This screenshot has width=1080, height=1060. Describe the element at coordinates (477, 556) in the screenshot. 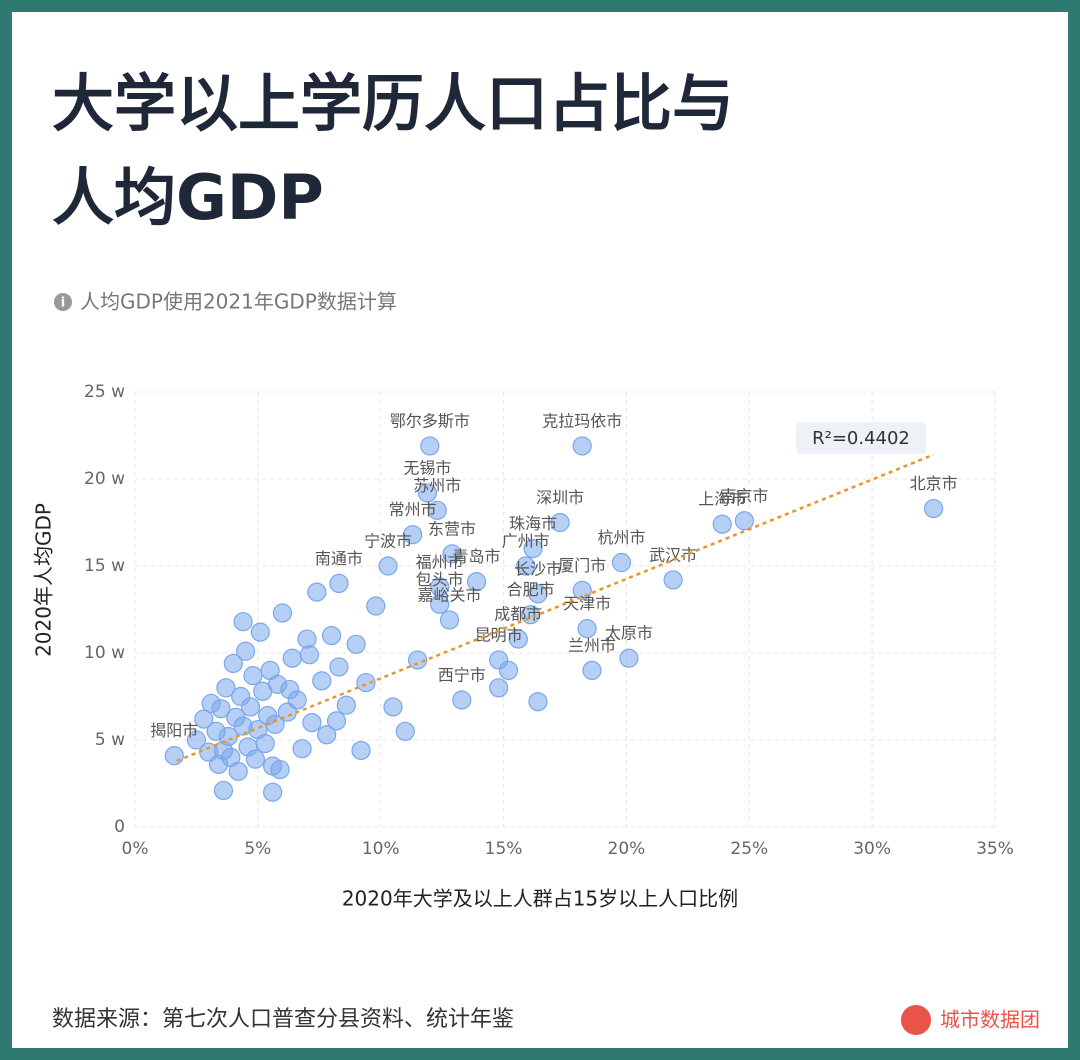

I see `point-label: 青岛市` at that location.